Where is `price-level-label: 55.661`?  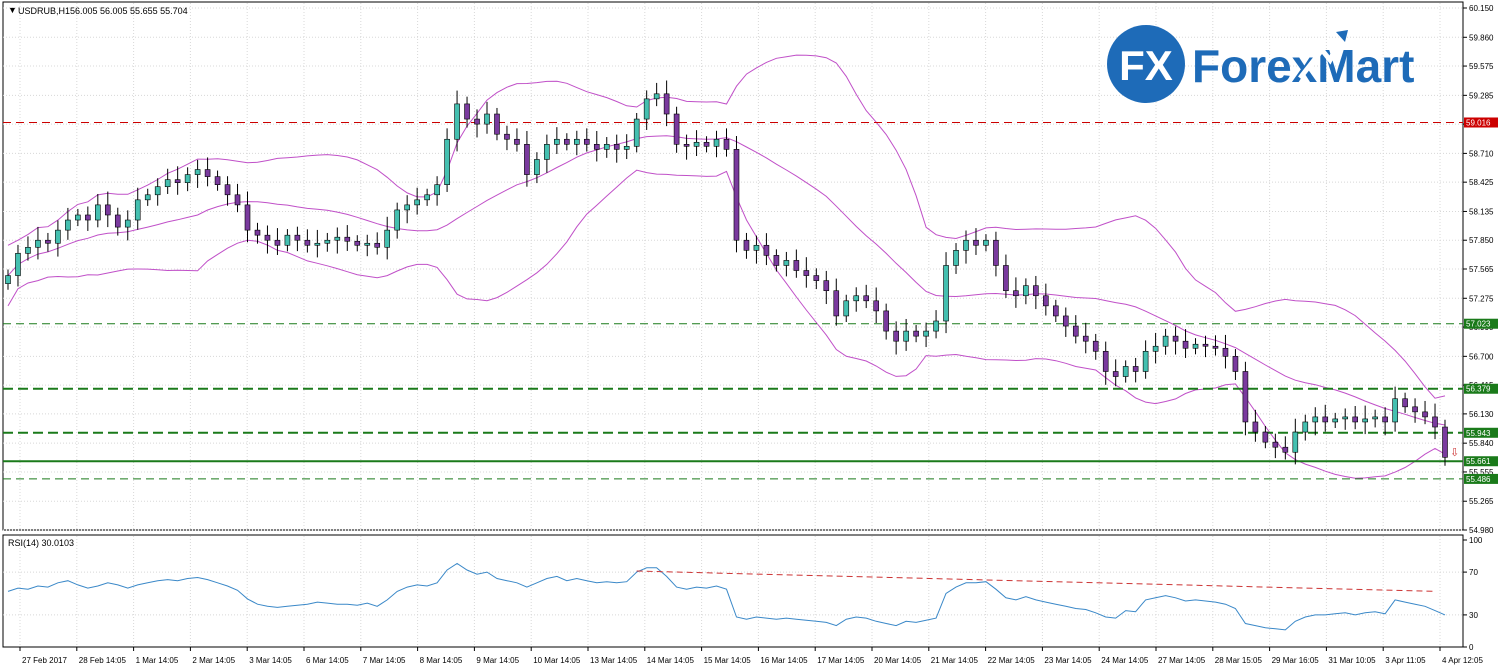 price-level-label: 55.661 is located at coordinates (1478, 461).